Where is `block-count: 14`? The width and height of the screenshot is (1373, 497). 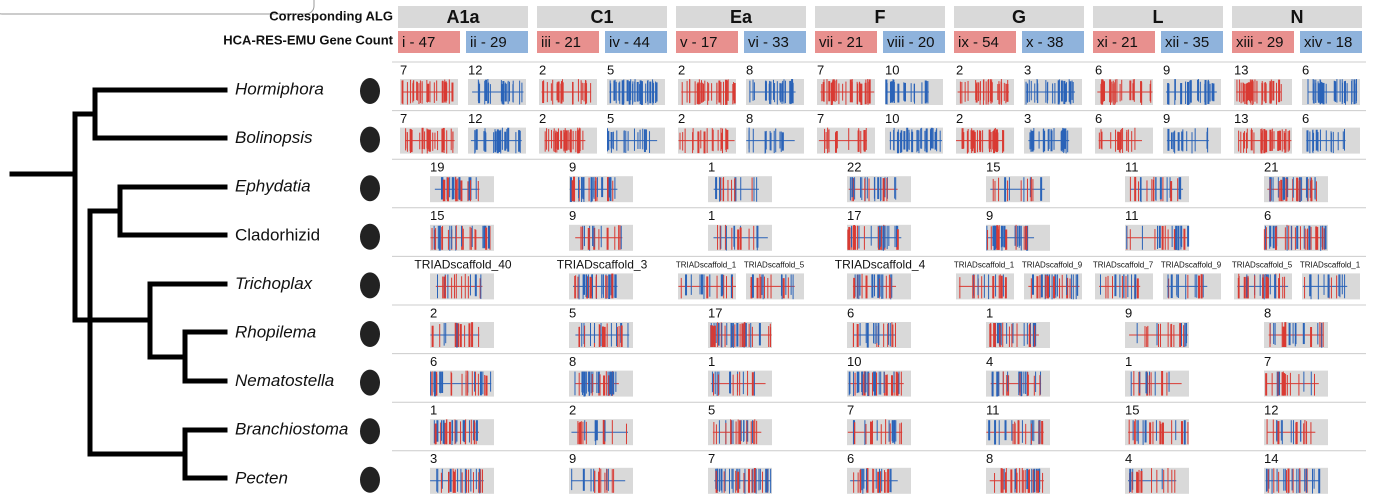 block-count: 14 is located at coordinates (1271, 458).